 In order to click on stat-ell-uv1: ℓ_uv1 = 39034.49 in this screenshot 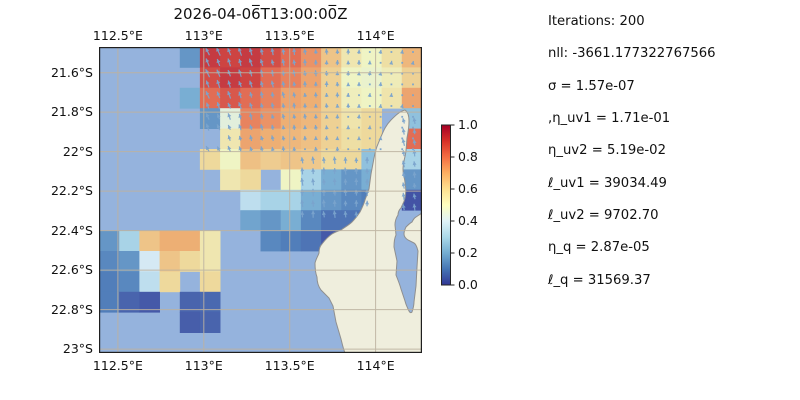, I will do `click(607, 183)`.